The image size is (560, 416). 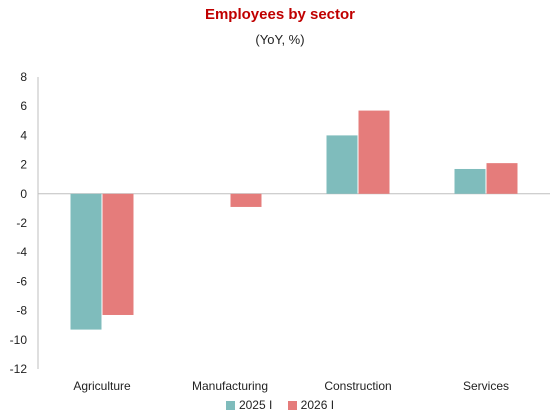 I want to click on legend-item-1: 2026 I, so click(x=311, y=405).